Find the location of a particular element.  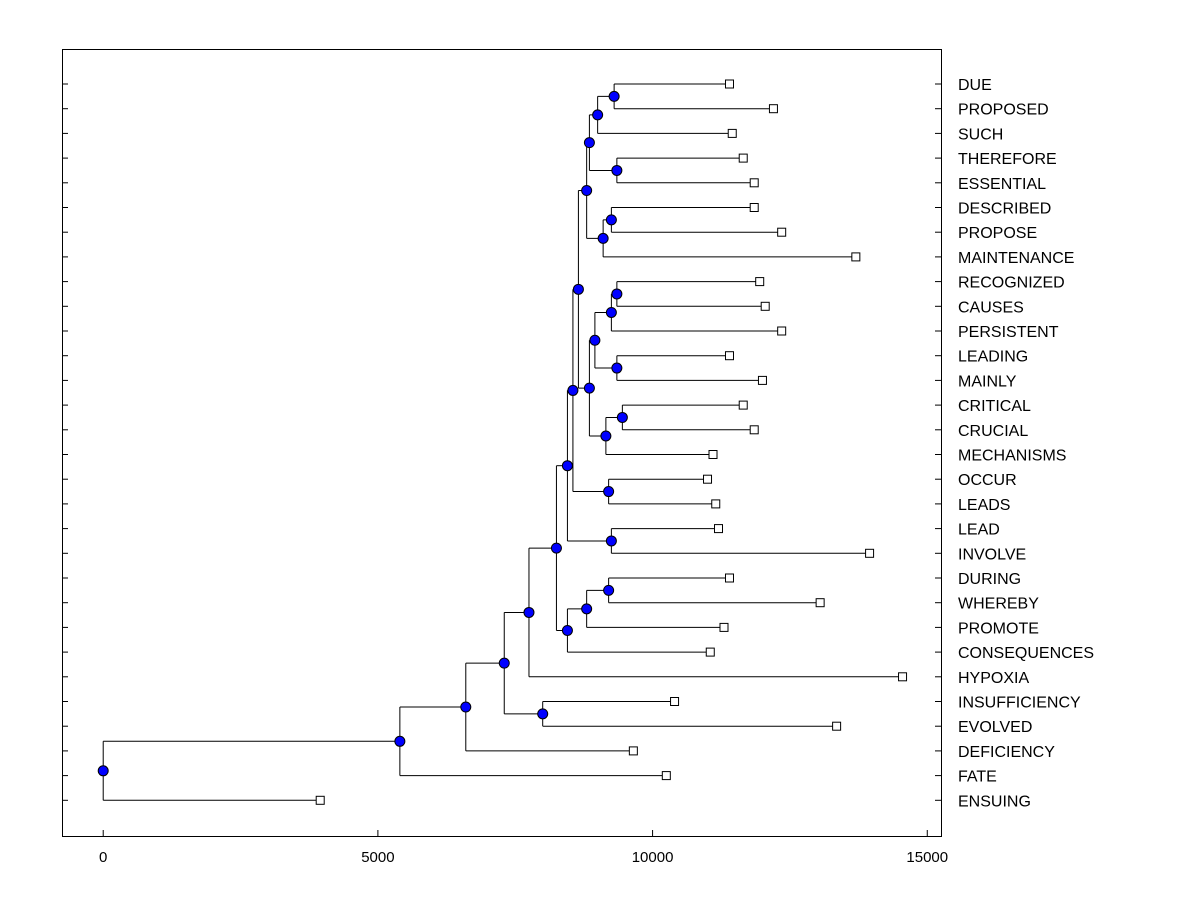

leaf-label: INVOLVE is located at coordinates (992, 554).